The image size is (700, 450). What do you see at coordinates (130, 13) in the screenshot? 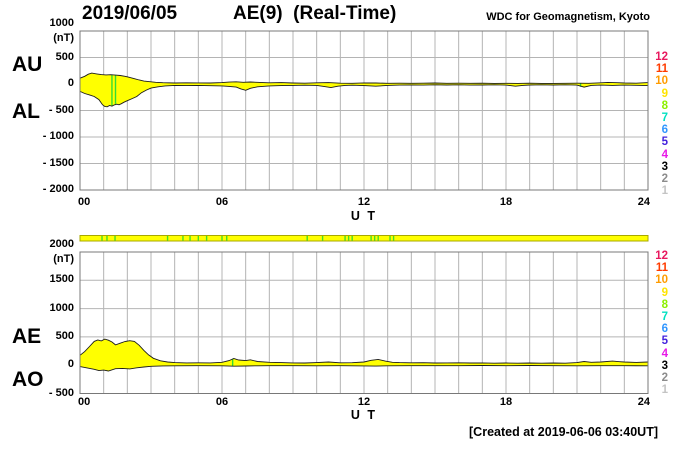
I see `plot-date: 2019/06/05` at bounding box center [130, 13].